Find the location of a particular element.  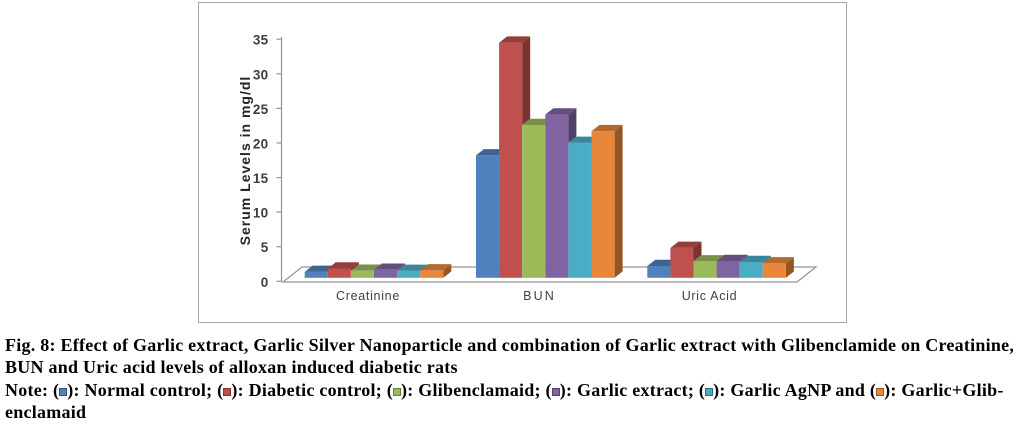

svg-text: 10 is located at coordinates (261, 213).